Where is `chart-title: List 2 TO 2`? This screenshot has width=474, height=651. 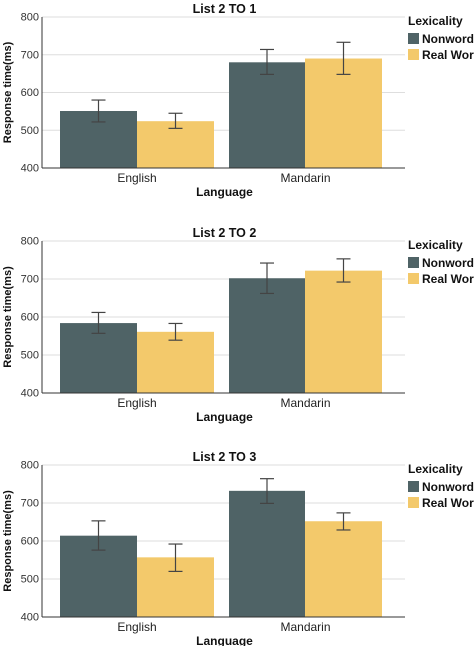 chart-title: List 2 TO 2 is located at coordinates (225, 233).